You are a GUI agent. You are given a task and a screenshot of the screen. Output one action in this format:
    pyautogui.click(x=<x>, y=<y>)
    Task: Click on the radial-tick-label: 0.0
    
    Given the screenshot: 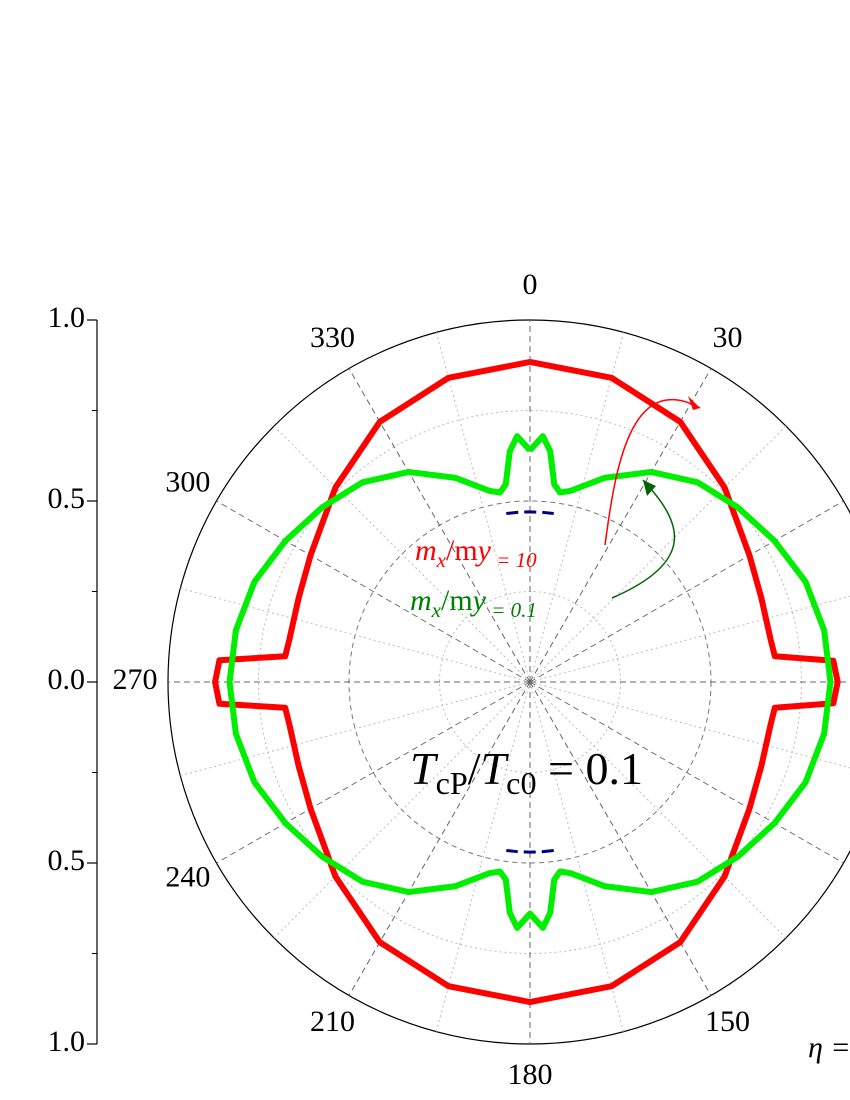 What is the action you would take?
    pyautogui.click(x=67, y=679)
    